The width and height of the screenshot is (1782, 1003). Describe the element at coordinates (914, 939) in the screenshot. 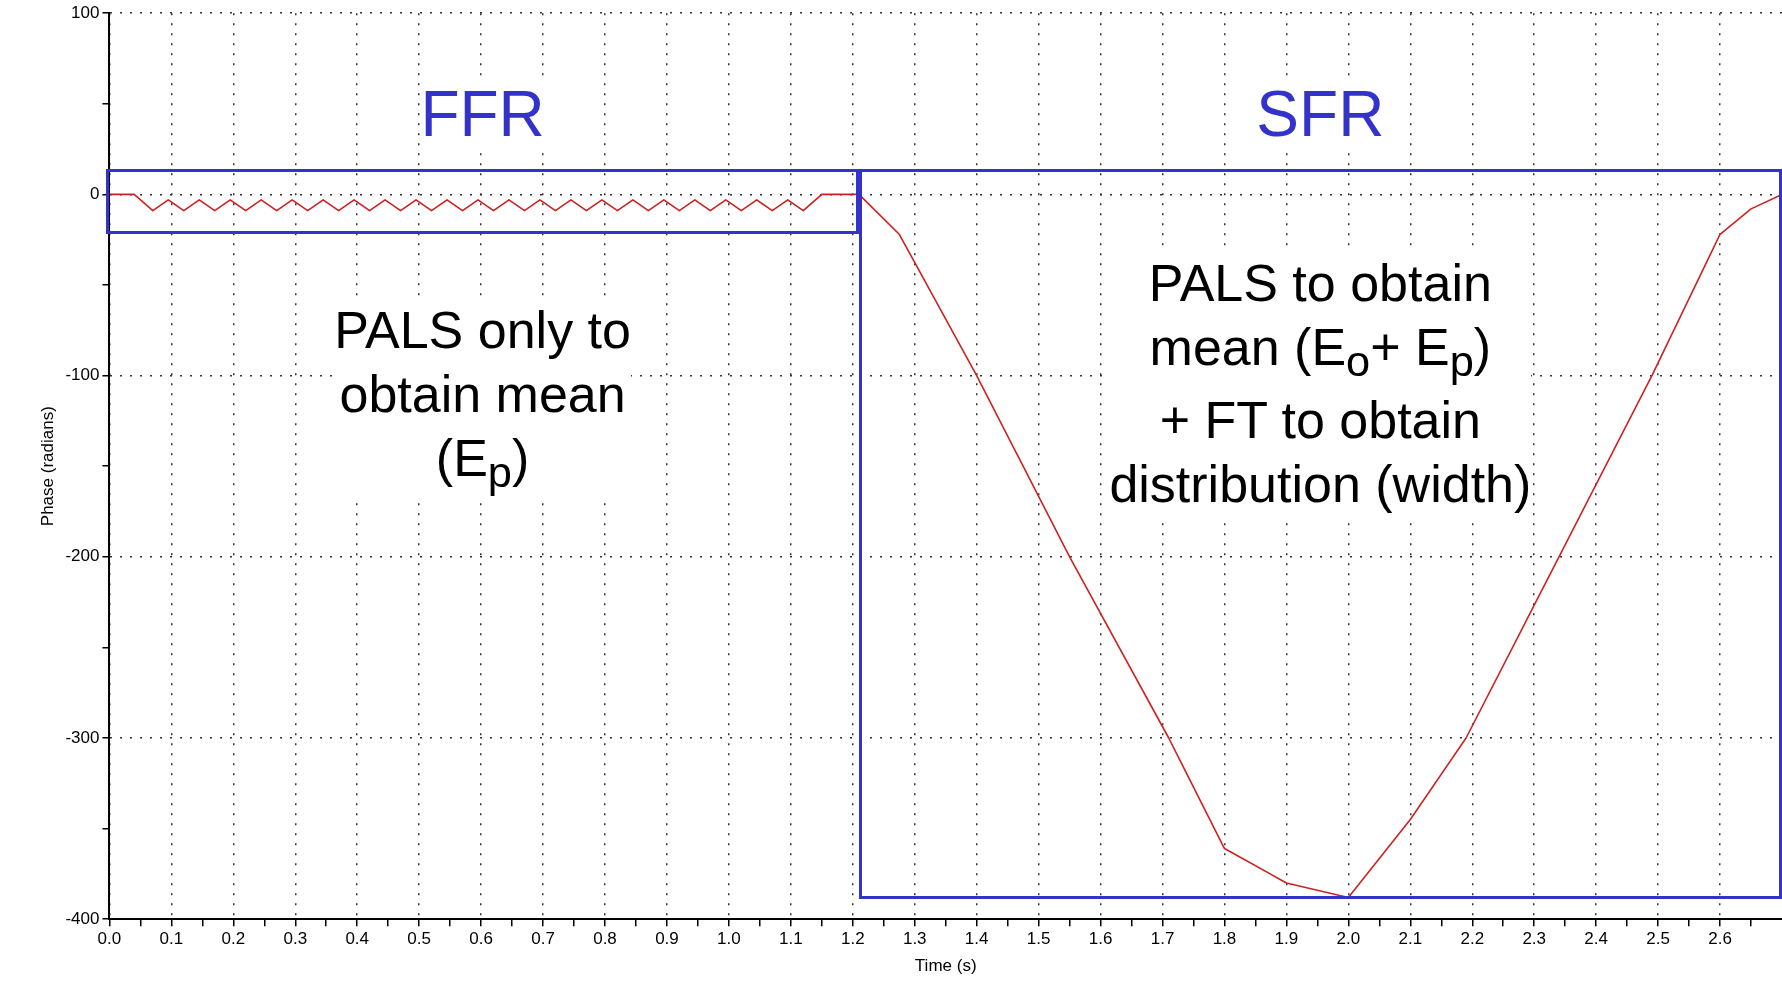

I see `x-tick-label: 1.3` at that location.